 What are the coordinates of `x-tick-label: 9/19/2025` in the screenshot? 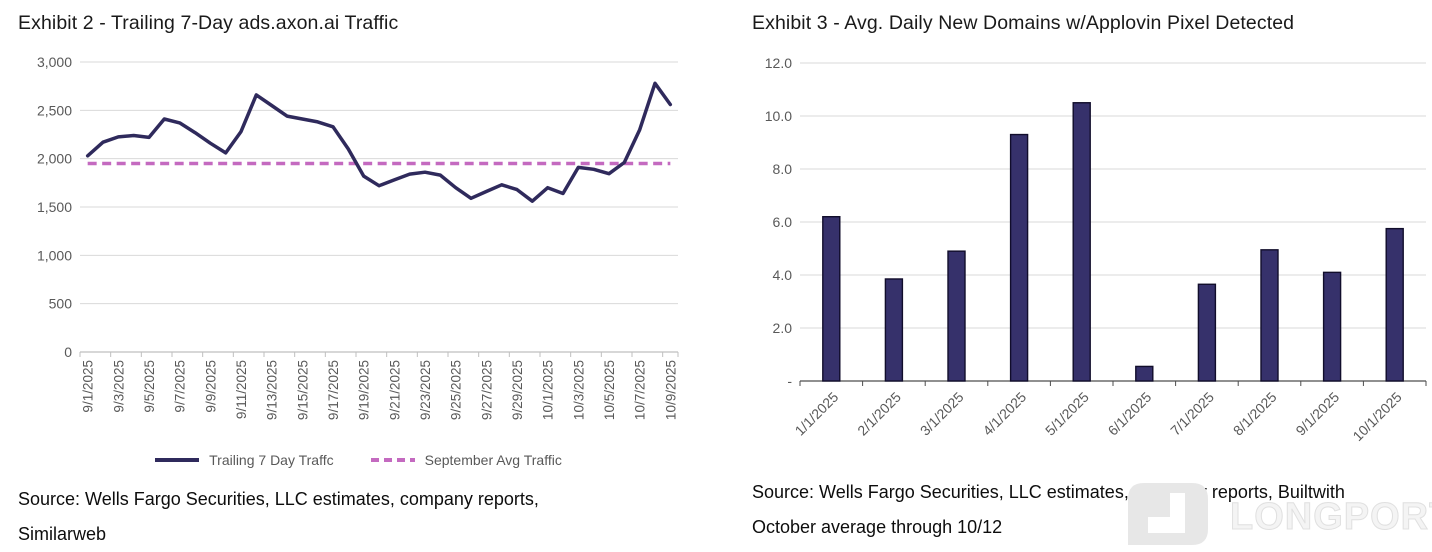 It's located at (364, 390).